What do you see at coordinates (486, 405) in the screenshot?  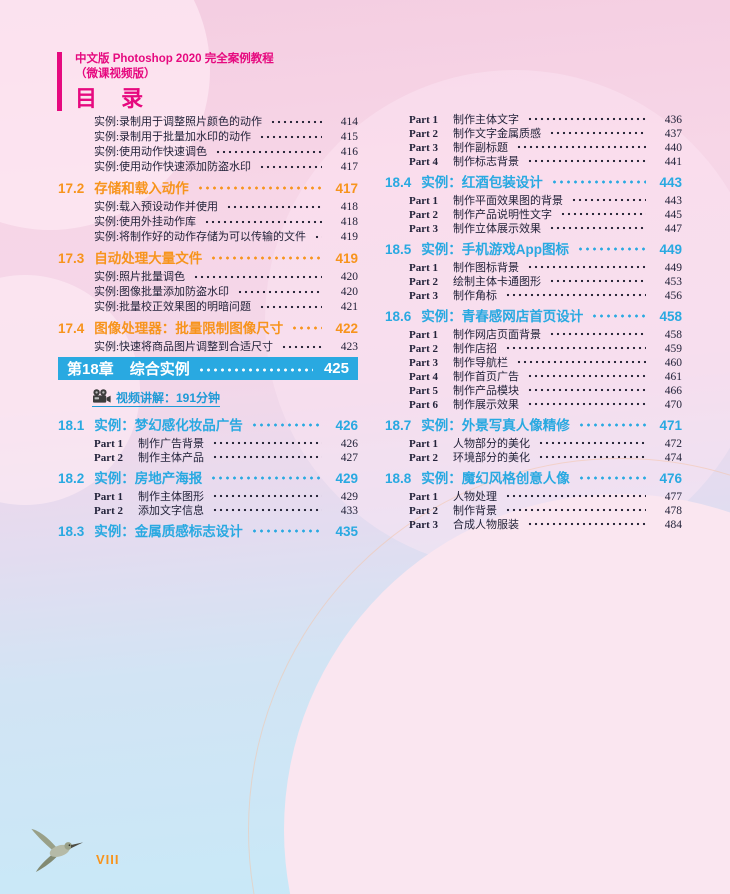 I see `toc-part-label: 制作展示效果` at bounding box center [486, 405].